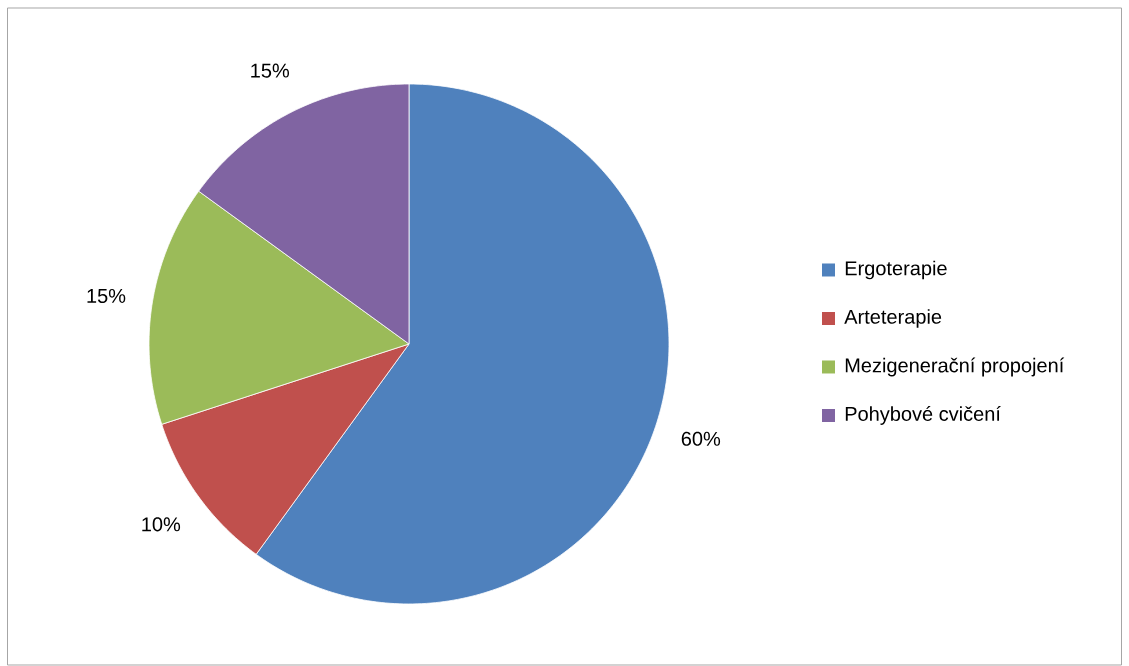 The width and height of the screenshot is (1129, 666). I want to click on data-label: 10%, so click(161, 524).